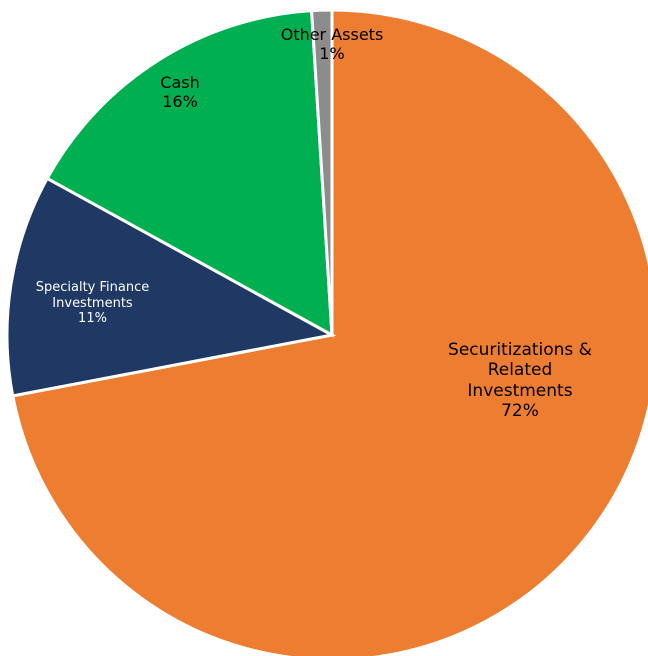 The width and height of the screenshot is (648, 656). I want to click on label-cash-line-1: Cash, so click(180, 82).